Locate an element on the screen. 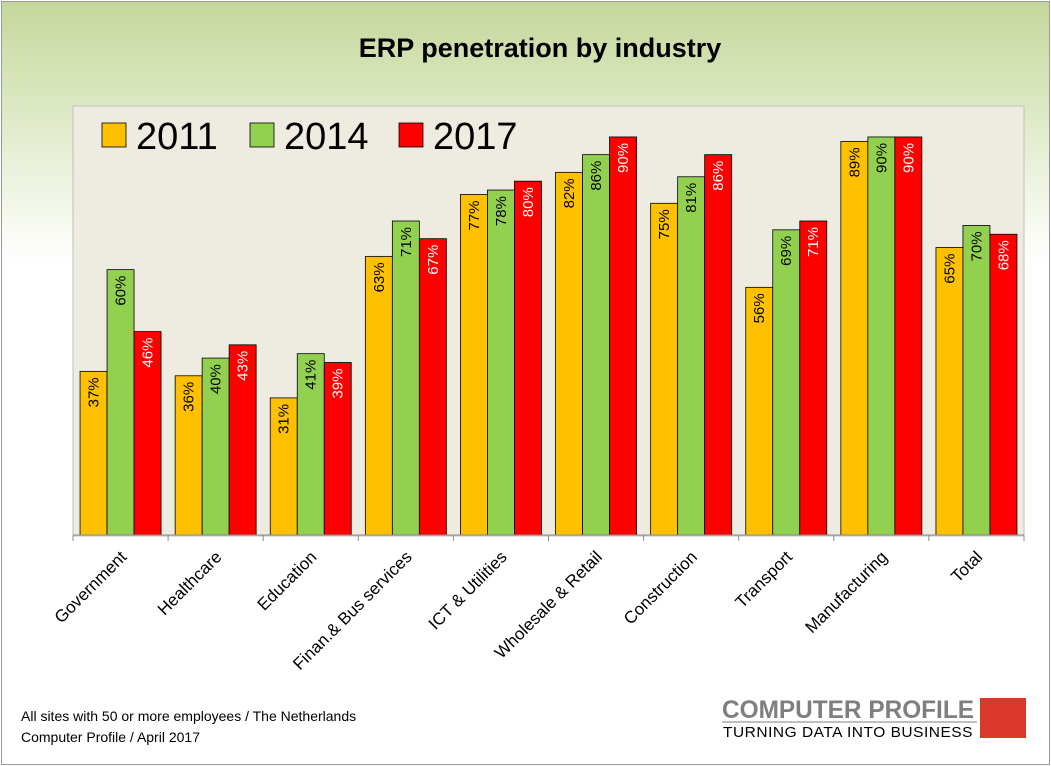 This screenshot has width=1051, height=766. data-label-2014-0: 60% is located at coordinates (121, 291).